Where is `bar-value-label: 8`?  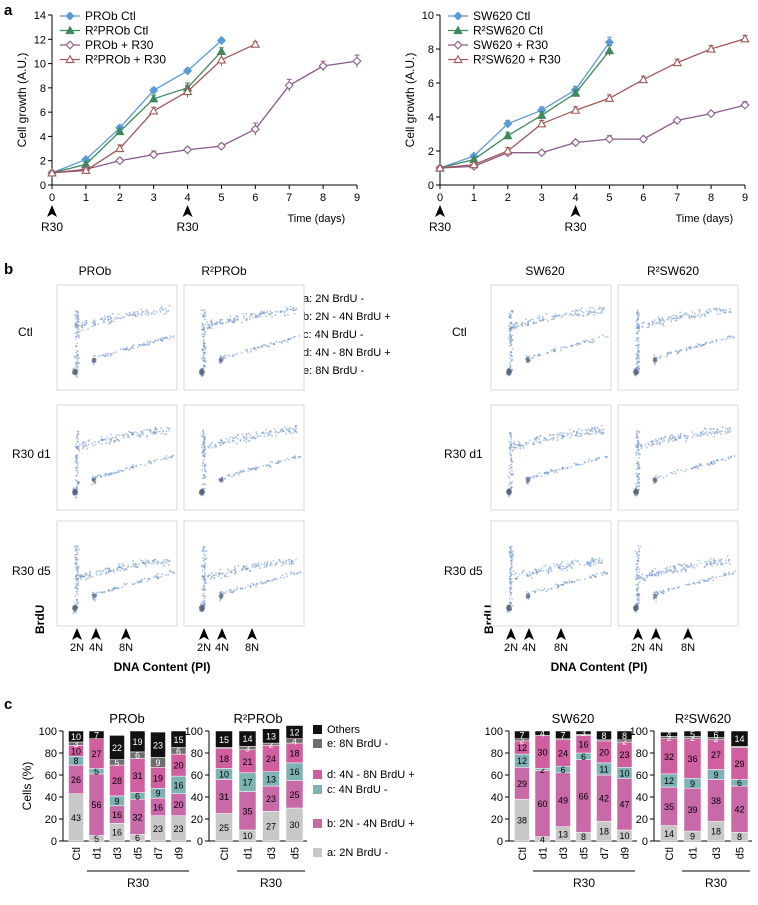 bar-value-label: 8 is located at coordinates (75, 761).